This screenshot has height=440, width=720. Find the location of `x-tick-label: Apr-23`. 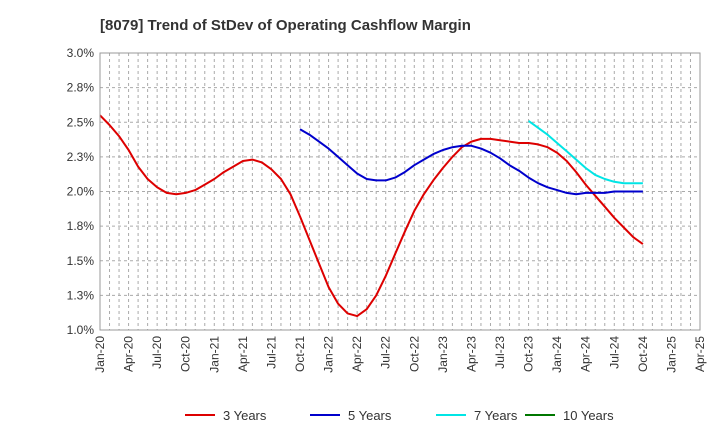

x-tick-label: Apr-23 is located at coordinates (471, 354).